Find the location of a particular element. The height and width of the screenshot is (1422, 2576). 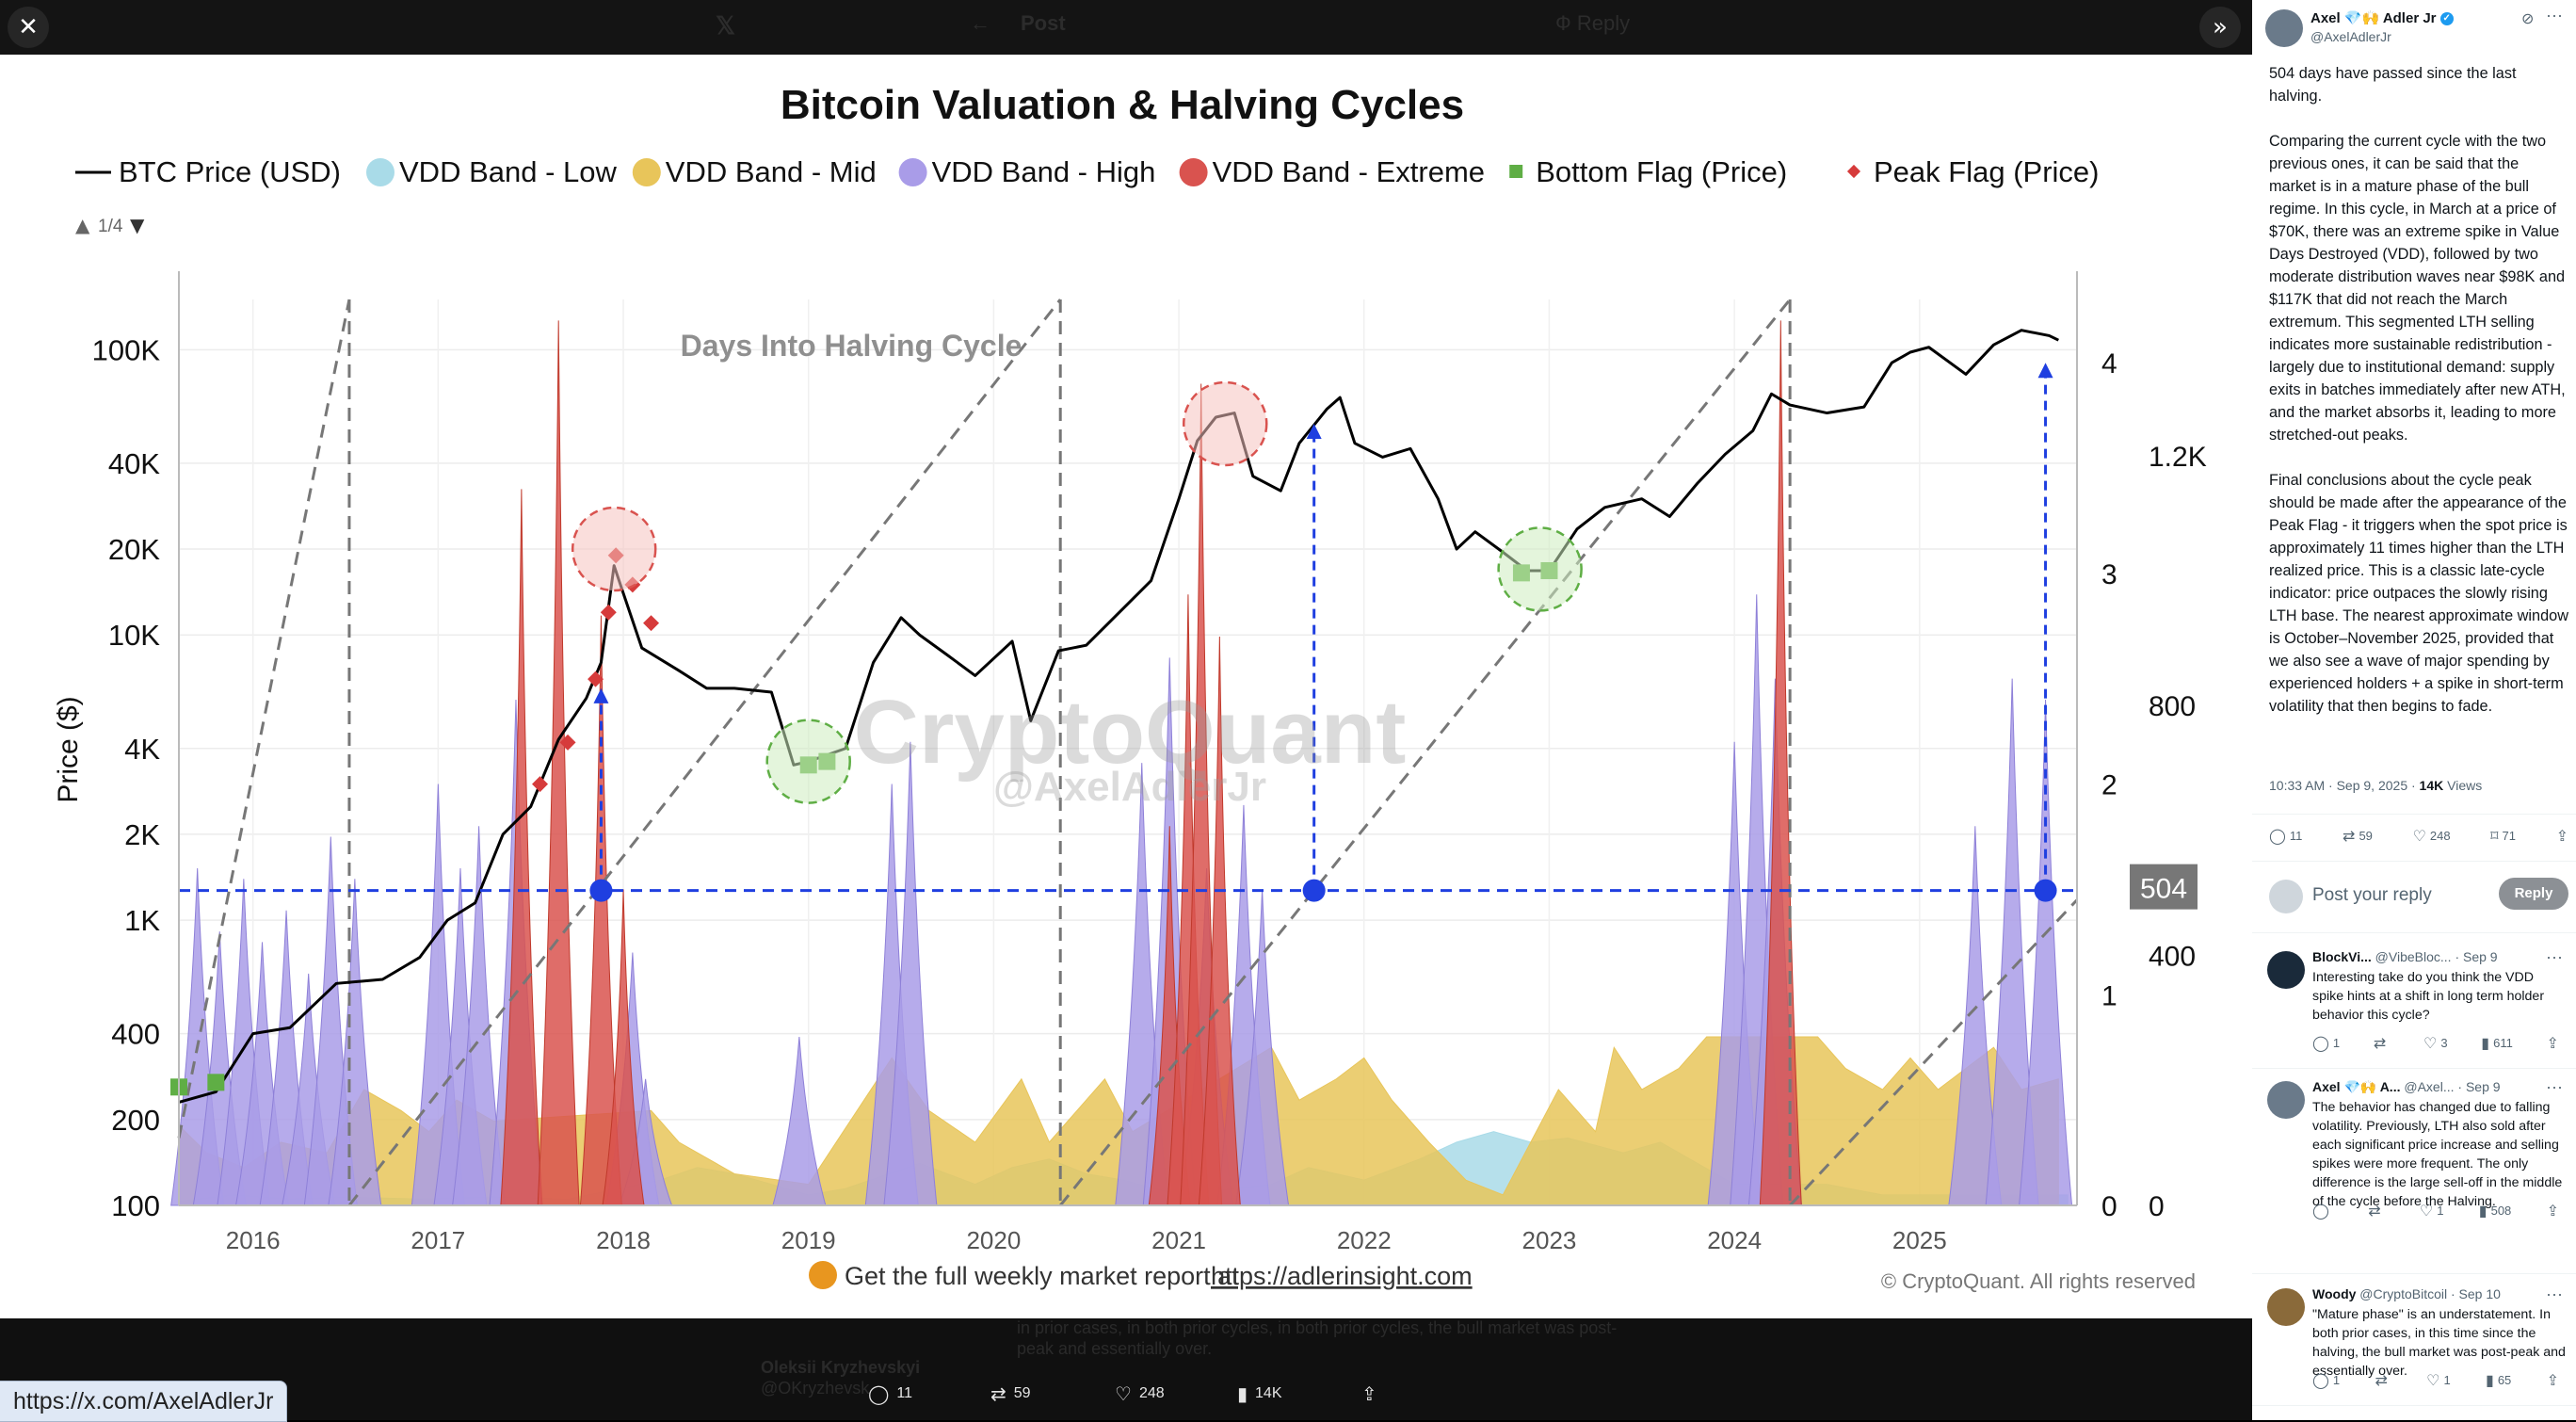

repost-action: ⇄ 59 is located at coordinates (2358, 836).